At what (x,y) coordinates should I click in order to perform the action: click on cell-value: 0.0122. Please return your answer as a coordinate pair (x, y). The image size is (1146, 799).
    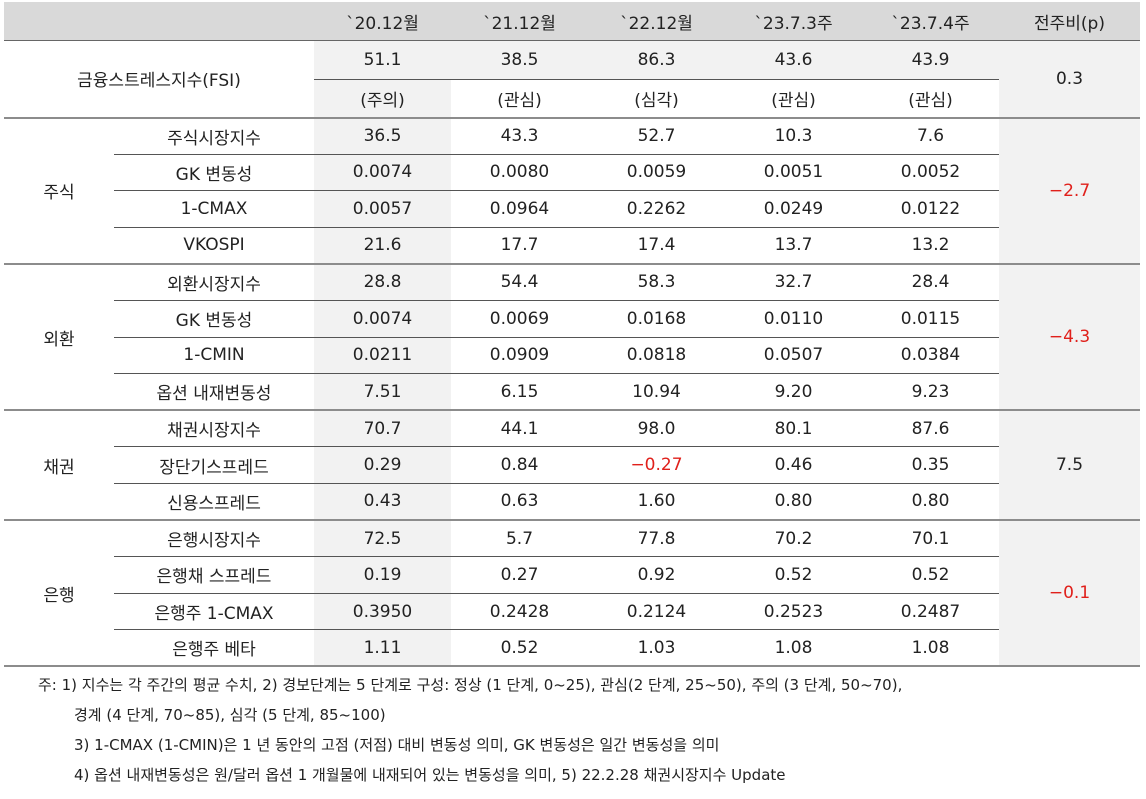
    Looking at the image, I should click on (930, 209).